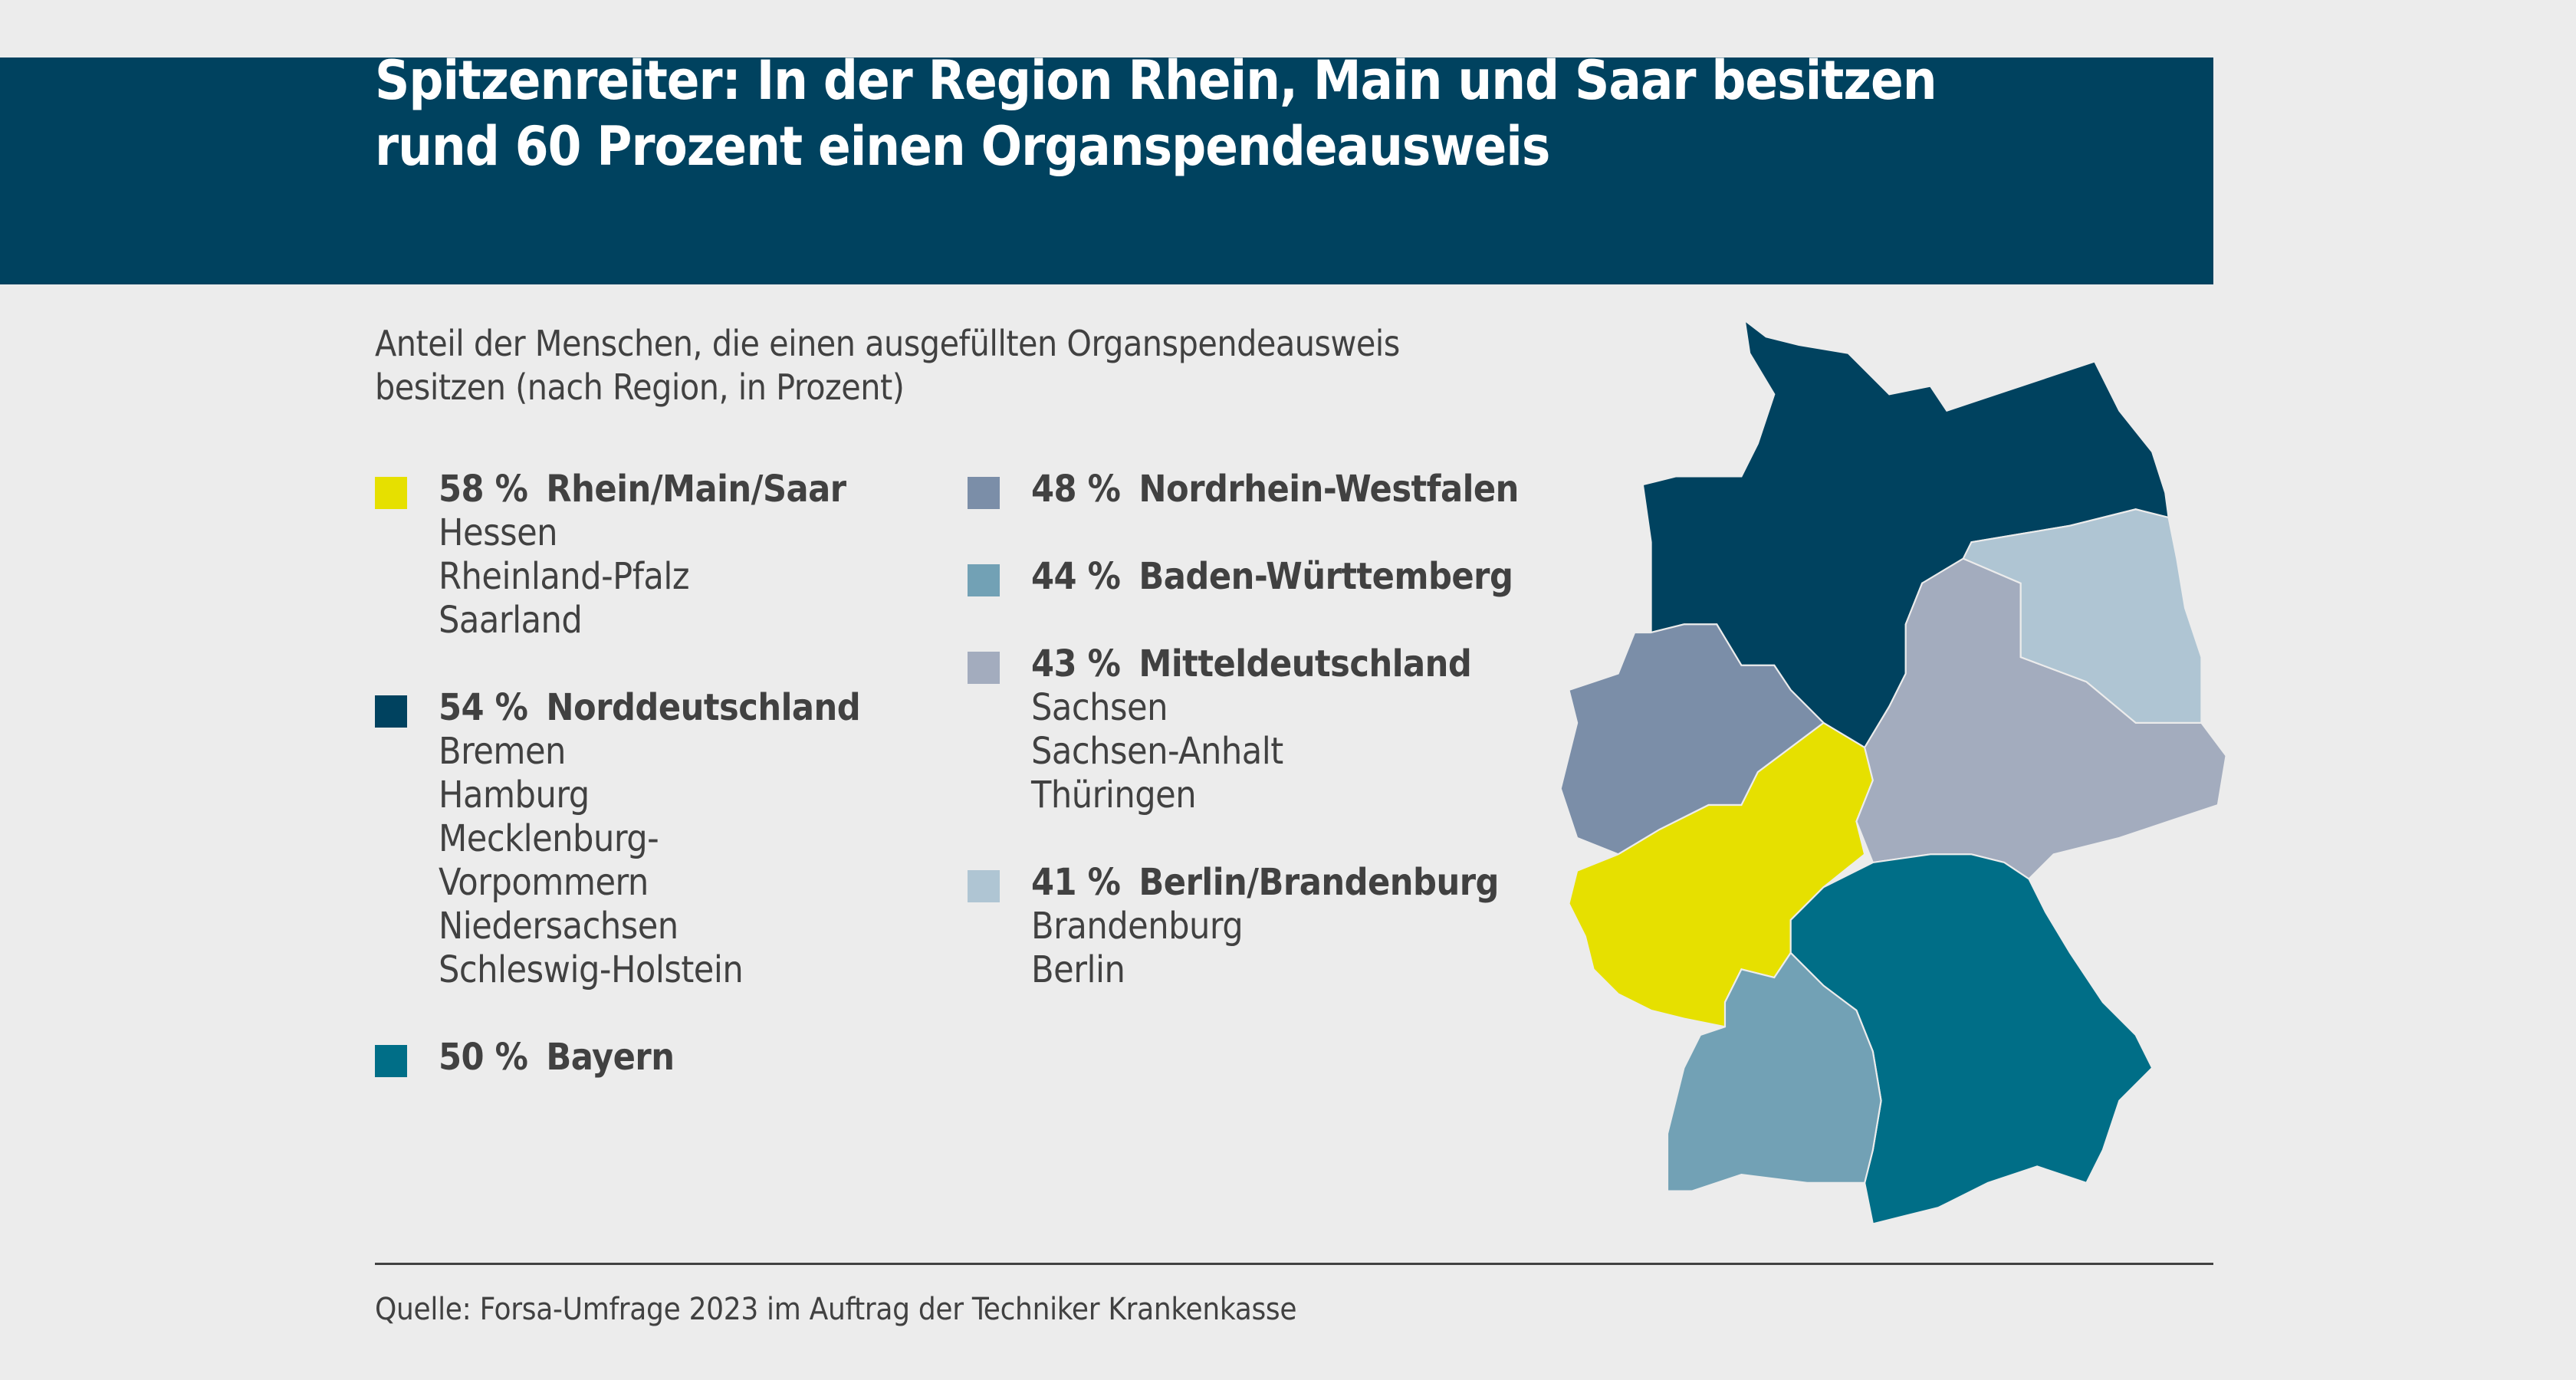  I want to click on title-banner, so click(1107, 171).